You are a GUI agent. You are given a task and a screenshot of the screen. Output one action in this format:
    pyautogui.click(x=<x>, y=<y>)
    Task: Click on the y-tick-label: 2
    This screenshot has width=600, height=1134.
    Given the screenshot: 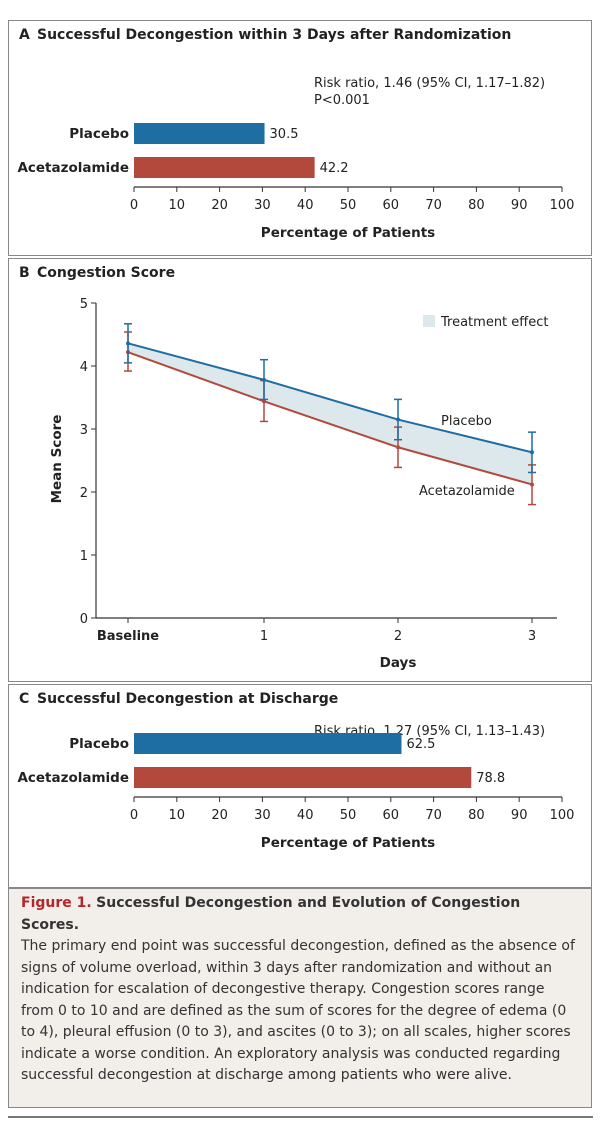 What is the action you would take?
    pyautogui.click(x=84, y=493)
    